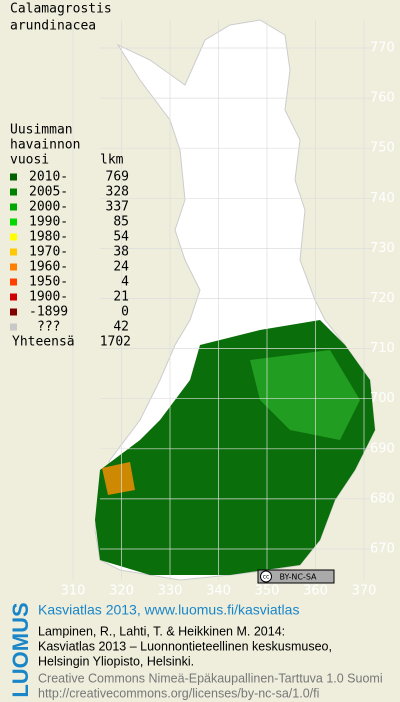 The height and width of the screenshot is (702, 400). Describe the element at coordinates (315, 591) in the screenshot. I see `x-tick-label: 360` at that location.